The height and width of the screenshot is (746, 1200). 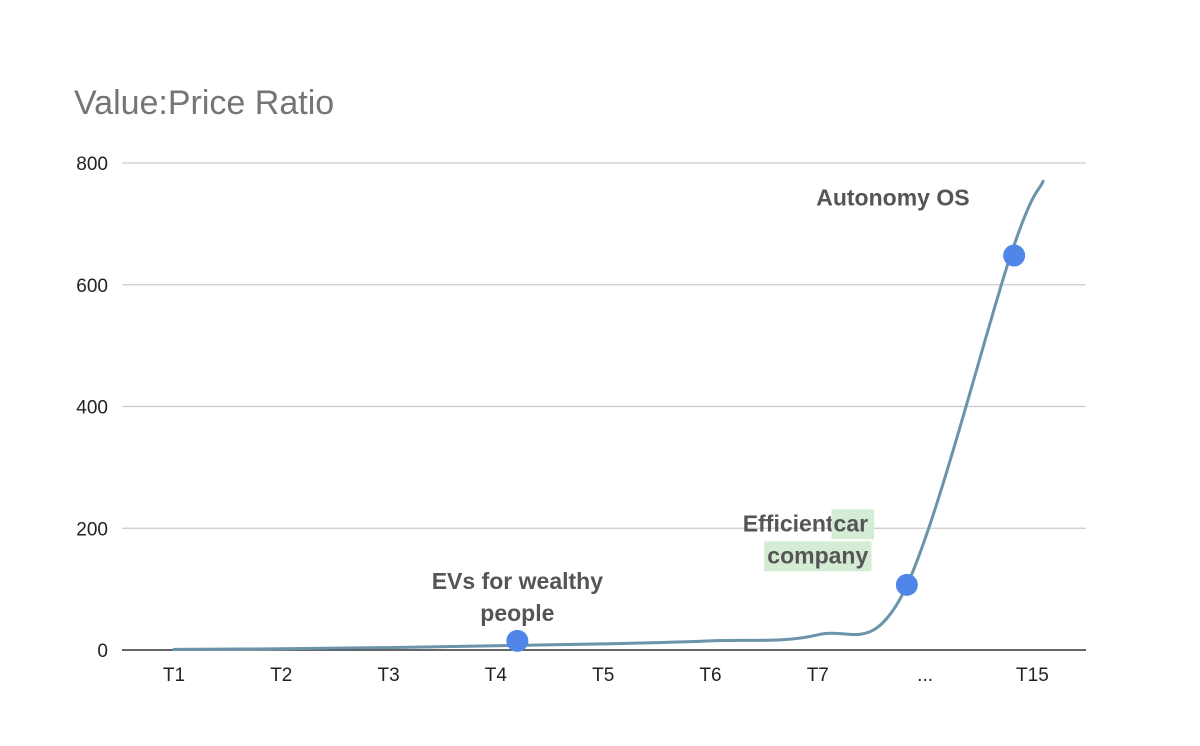 I want to click on annotation-text: people, so click(x=517, y=613).